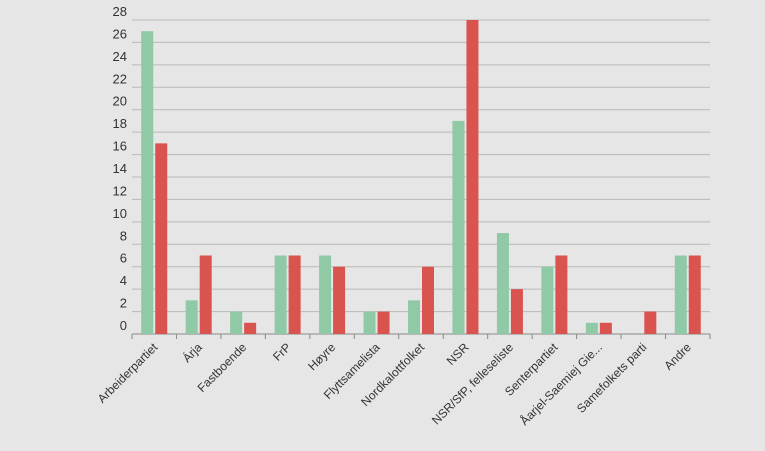 The image size is (765, 451). Describe the element at coordinates (472, 383) in the screenshot. I see `x-category-label: NSR/SfP, felleseliste` at that location.